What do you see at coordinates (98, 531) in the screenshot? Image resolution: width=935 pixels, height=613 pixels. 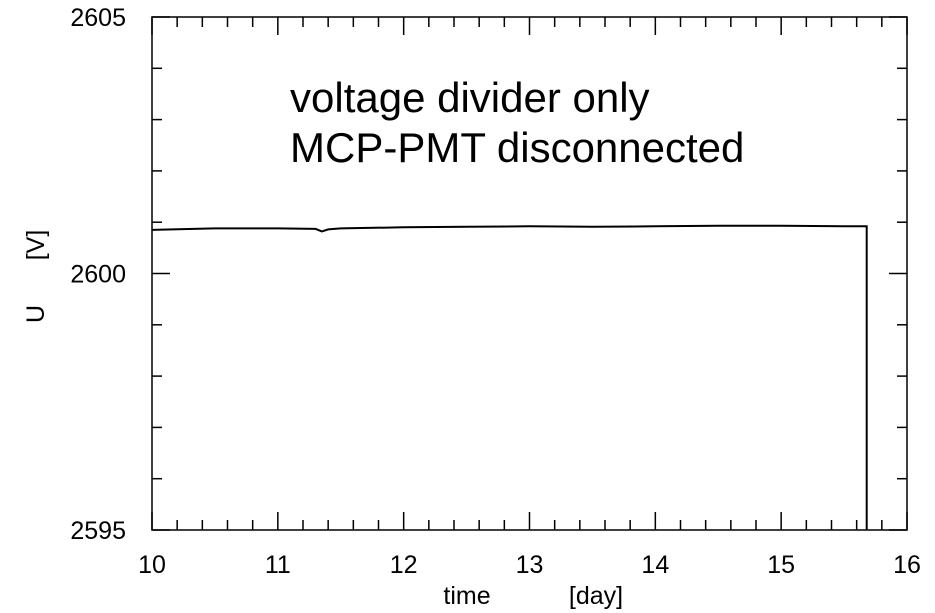 I see `y-tick-label: 2595` at bounding box center [98, 531].